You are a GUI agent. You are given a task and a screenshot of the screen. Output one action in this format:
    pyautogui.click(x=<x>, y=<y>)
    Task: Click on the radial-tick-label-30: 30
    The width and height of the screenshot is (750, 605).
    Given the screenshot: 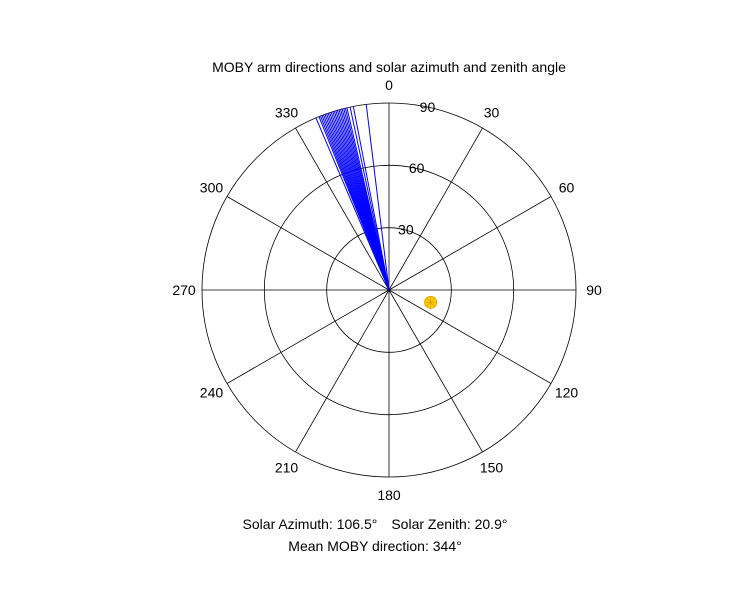 What is the action you would take?
    pyautogui.click(x=406, y=230)
    